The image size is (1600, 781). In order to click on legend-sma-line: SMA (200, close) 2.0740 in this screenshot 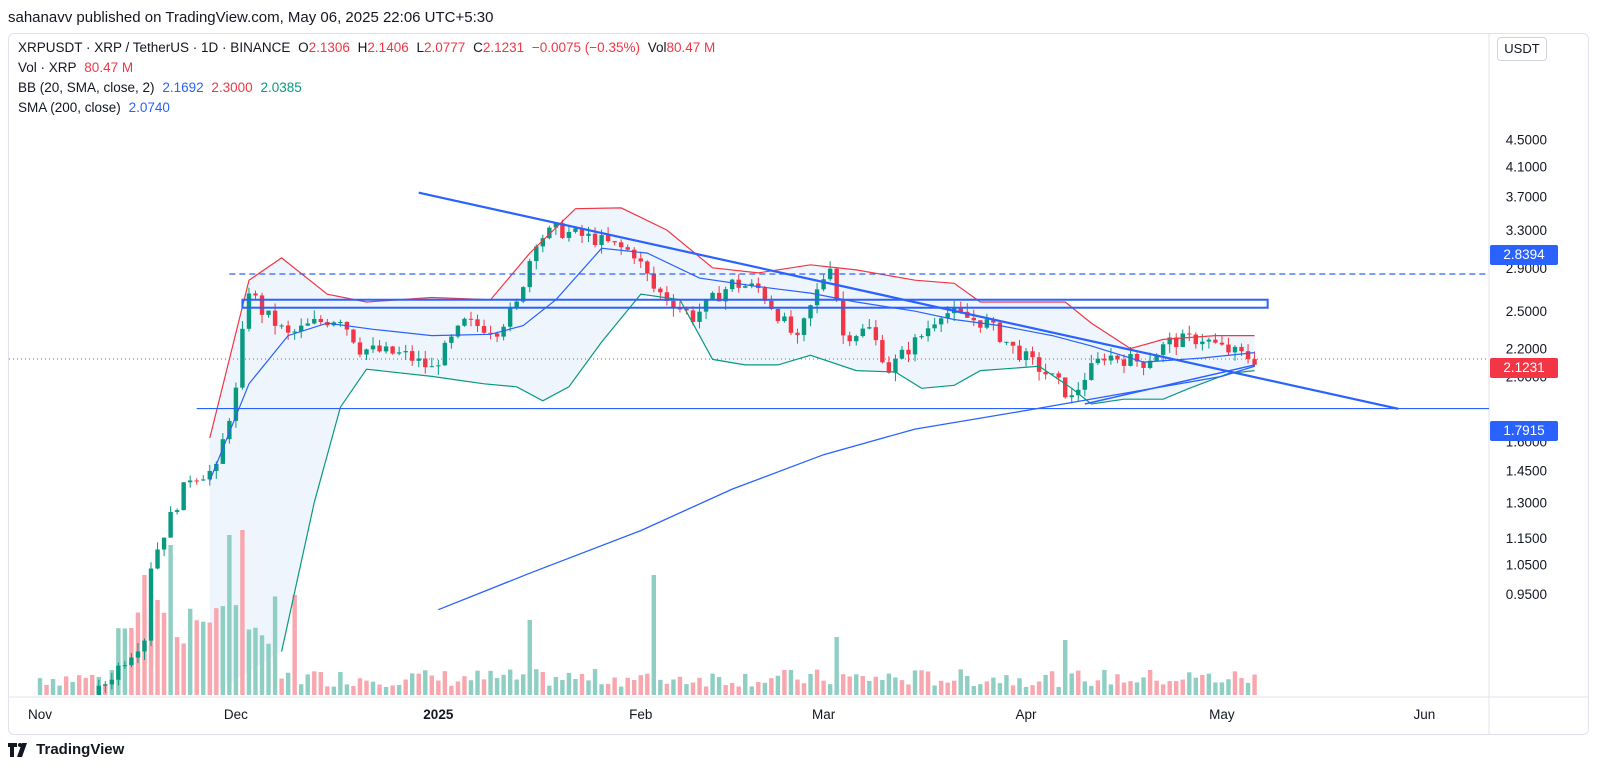, I will do `click(96, 107)`.